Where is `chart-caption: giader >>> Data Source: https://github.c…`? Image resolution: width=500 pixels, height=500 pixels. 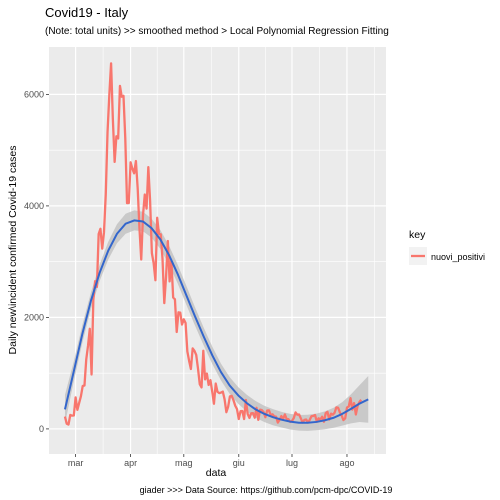 chart-caption: giader >>> Data Source: https://github.c… is located at coordinates (266, 490).